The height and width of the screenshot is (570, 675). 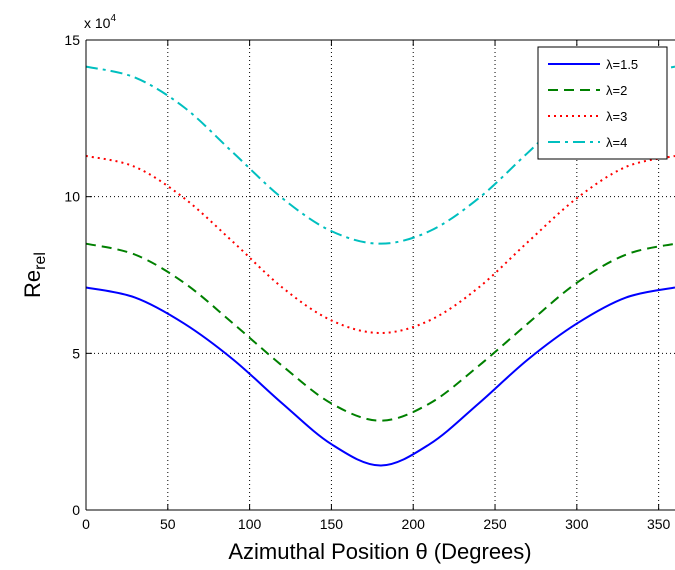 What do you see at coordinates (577, 524) in the screenshot?
I see `x-tick-label: 300` at bounding box center [577, 524].